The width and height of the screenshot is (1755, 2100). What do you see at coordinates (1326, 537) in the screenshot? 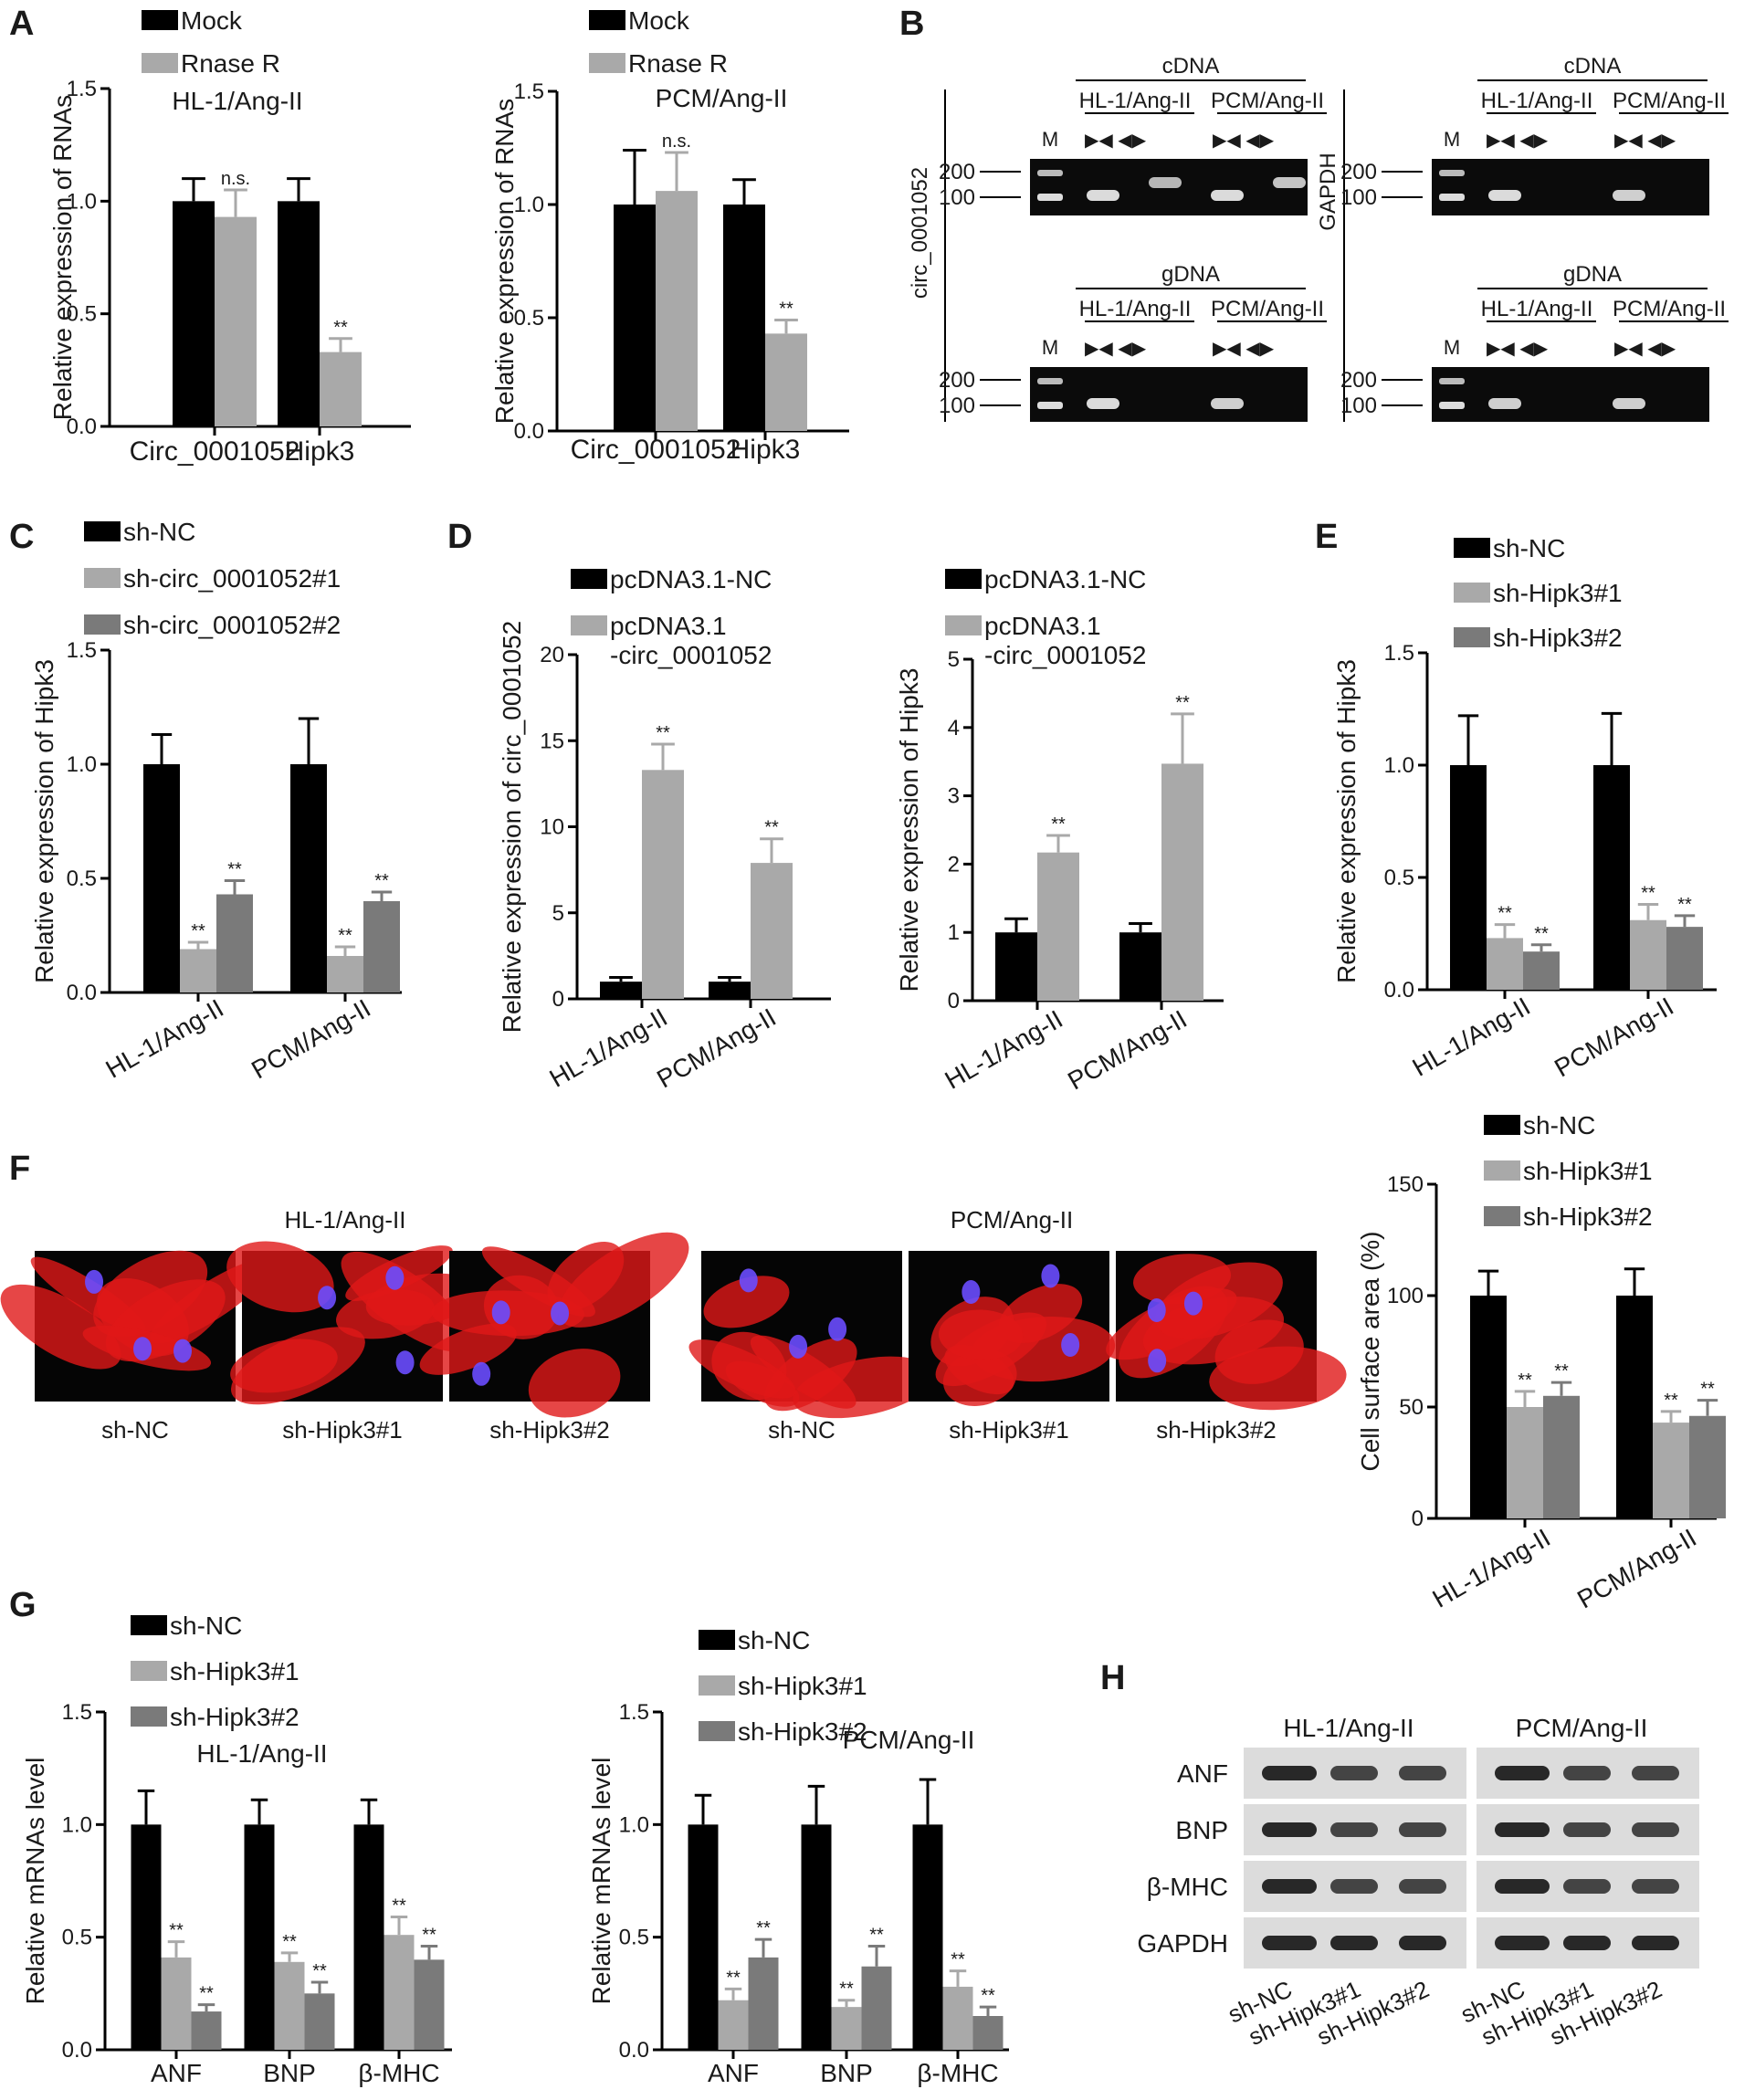
I see `panel-label-e: E` at bounding box center [1326, 537].